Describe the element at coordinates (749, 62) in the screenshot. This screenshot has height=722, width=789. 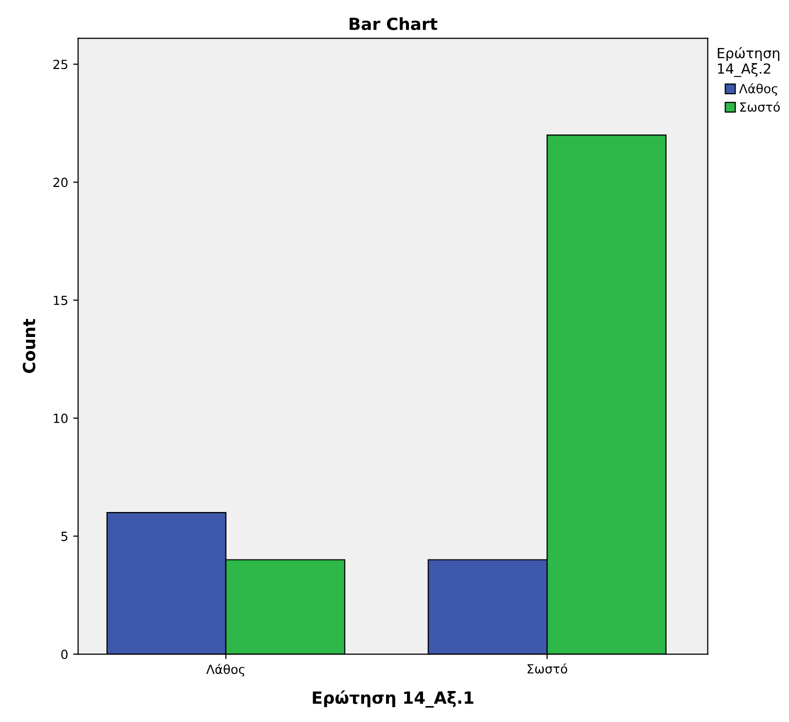
I see `legend-title: Ερώτηση 14_Αξ.2` at that location.